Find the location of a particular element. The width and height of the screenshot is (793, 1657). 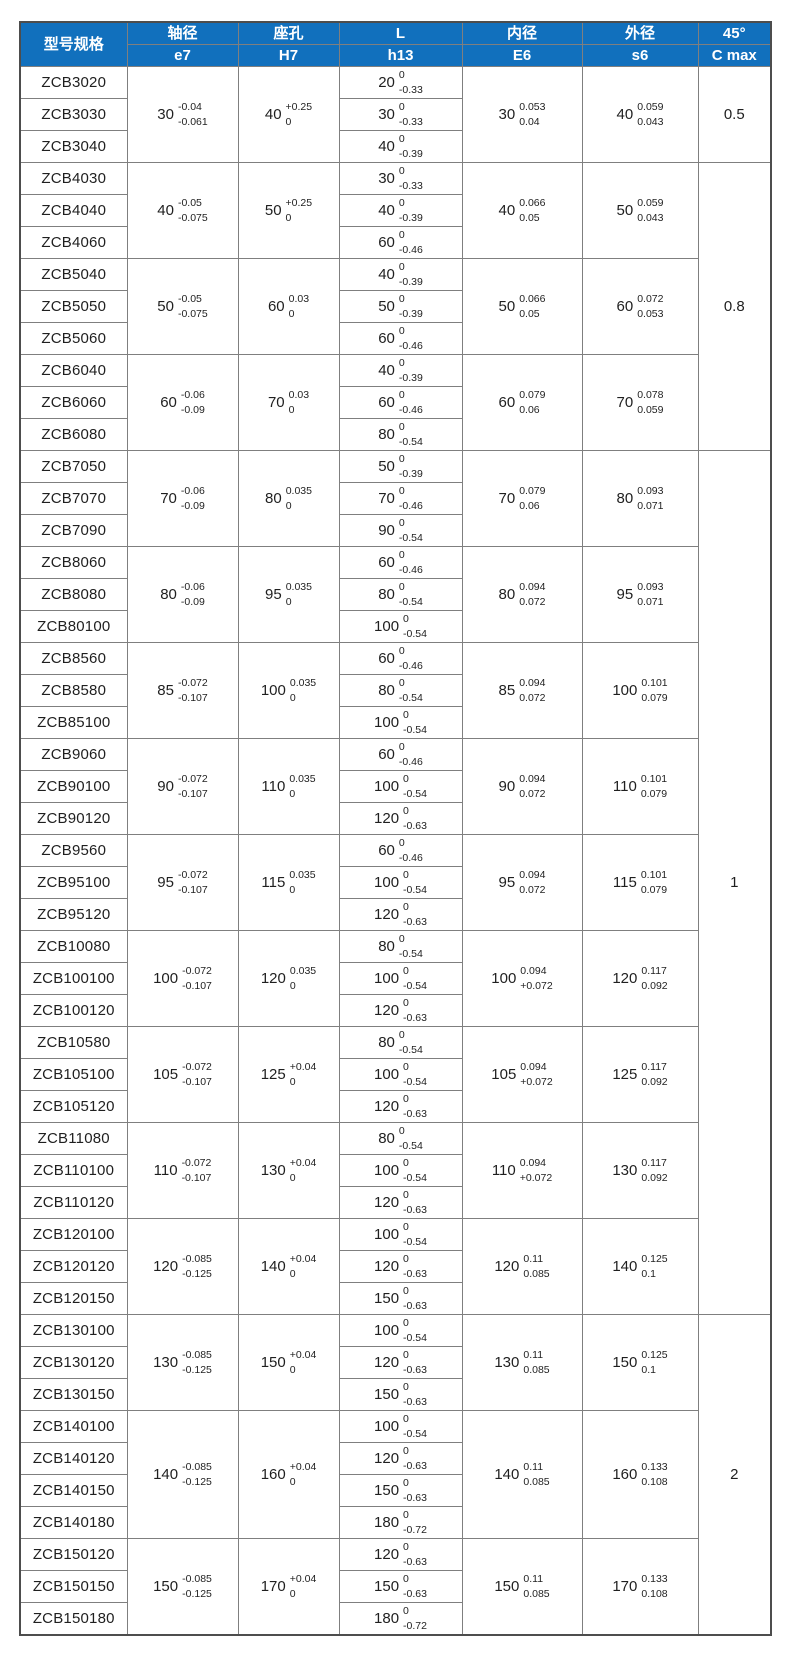

model-cell: ZCB100100 is located at coordinates (73, 978).